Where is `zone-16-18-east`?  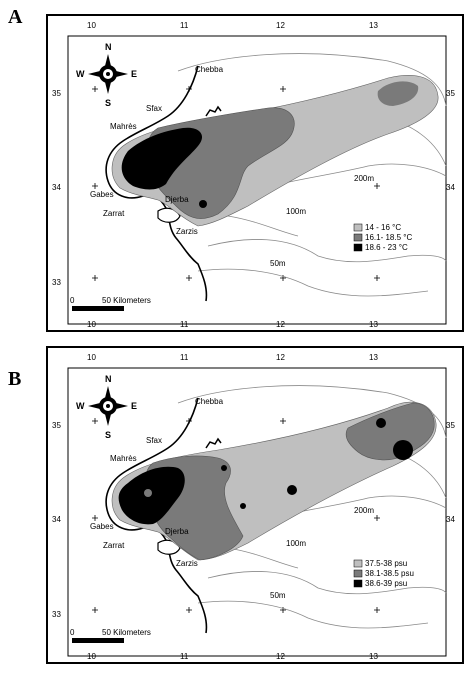
zone-16-18-east is located at coordinates (398, 93).